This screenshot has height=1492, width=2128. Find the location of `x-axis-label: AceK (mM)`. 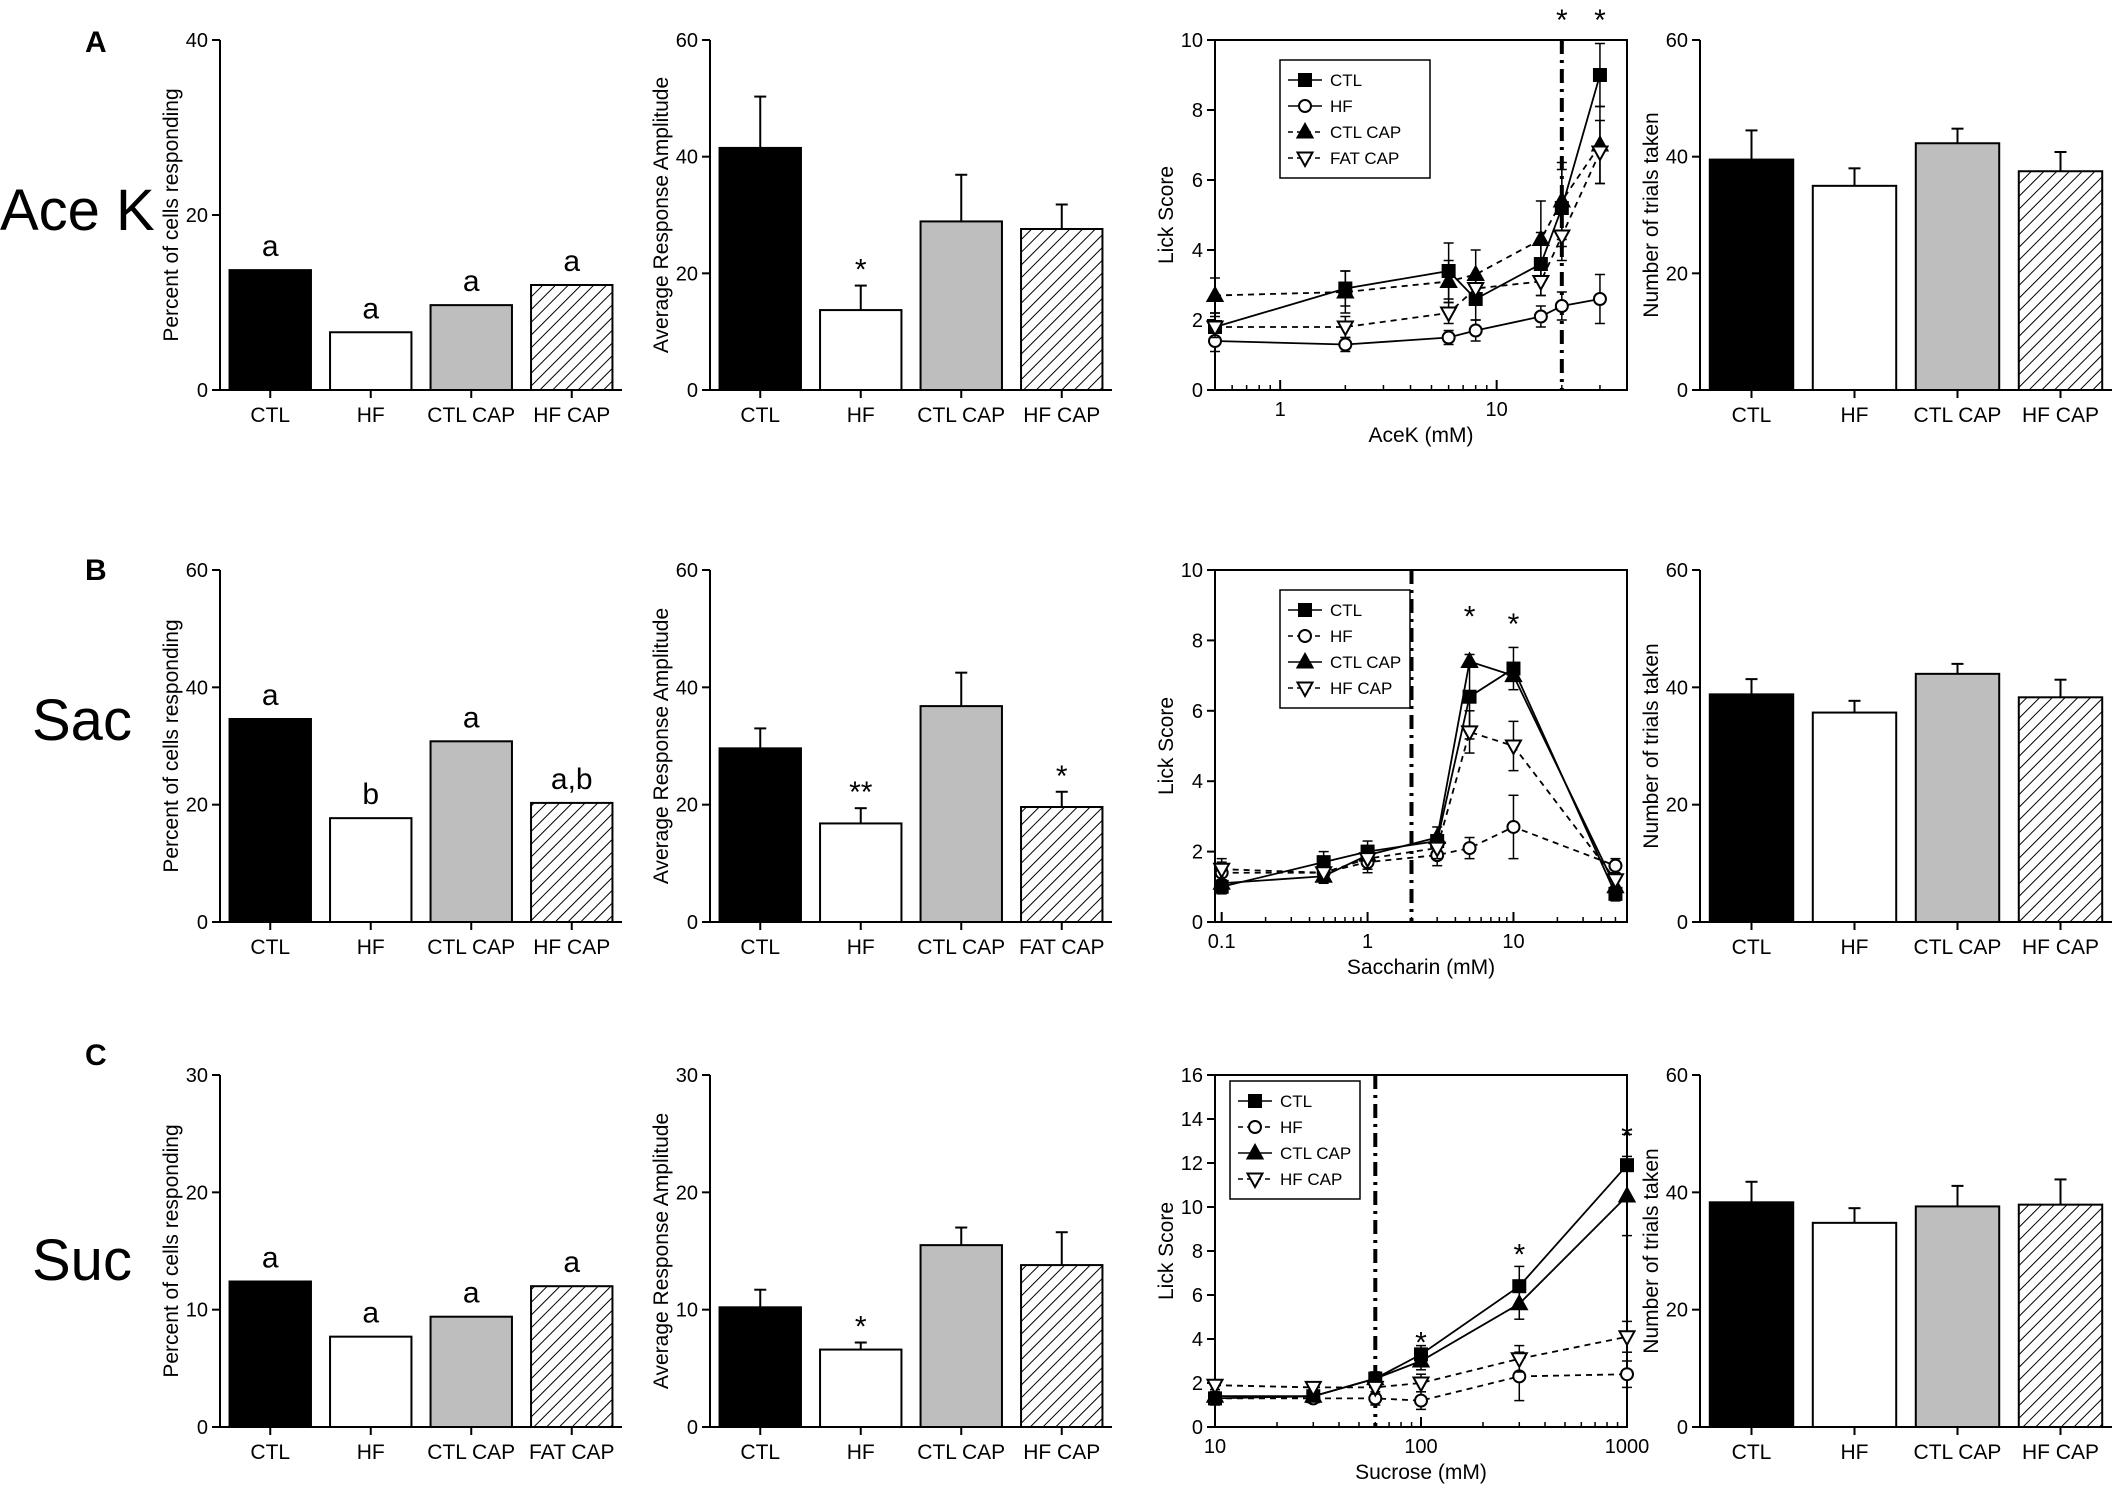

x-axis-label: AceK (mM) is located at coordinates (1421, 435).